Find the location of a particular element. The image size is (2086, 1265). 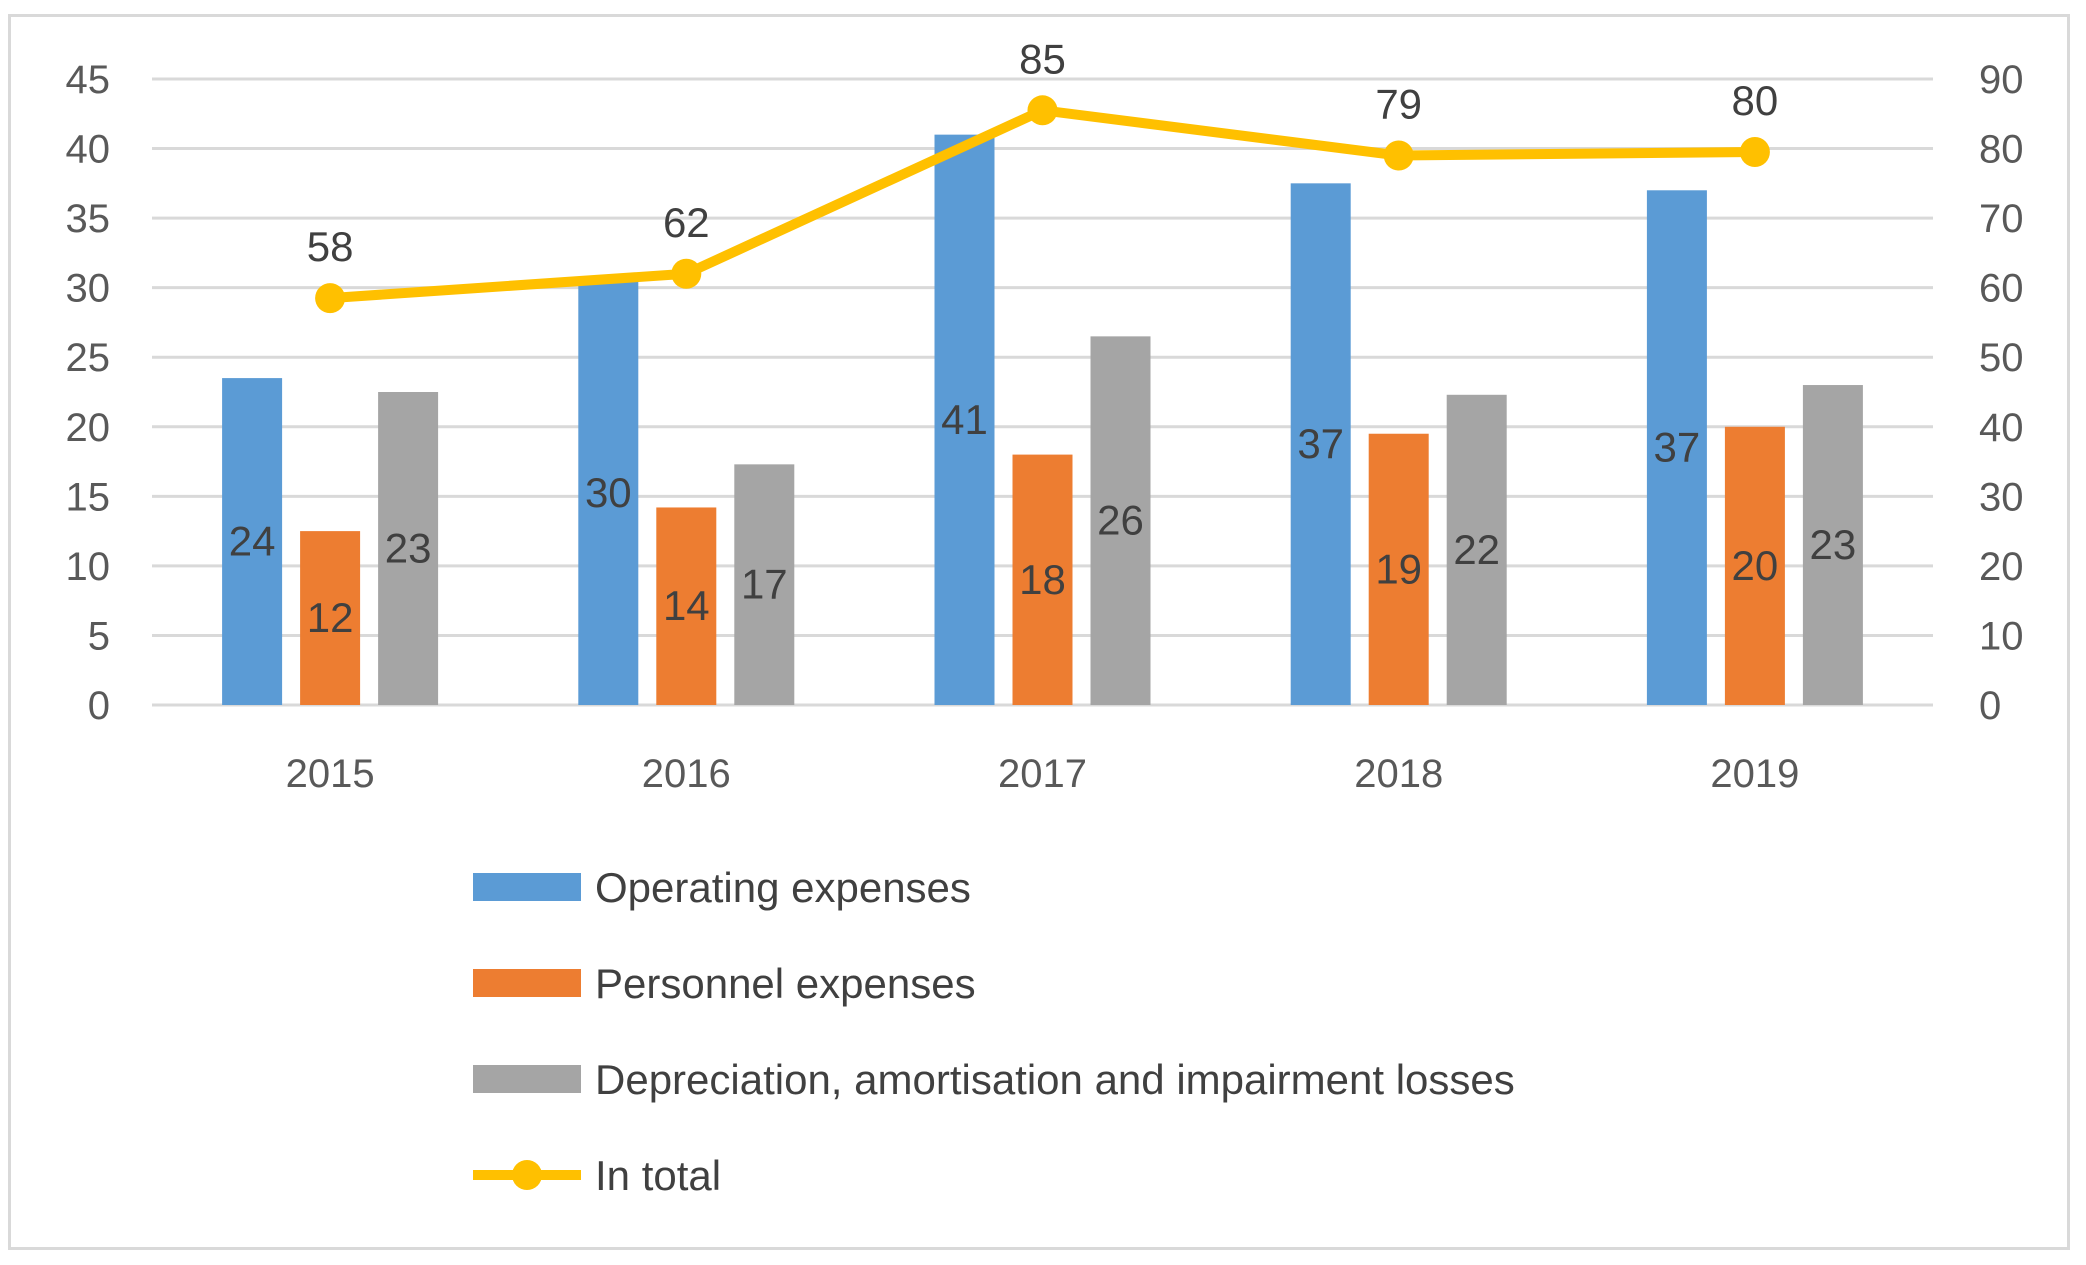

legend-label: Operating expenses is located at coordinates (783, 887).